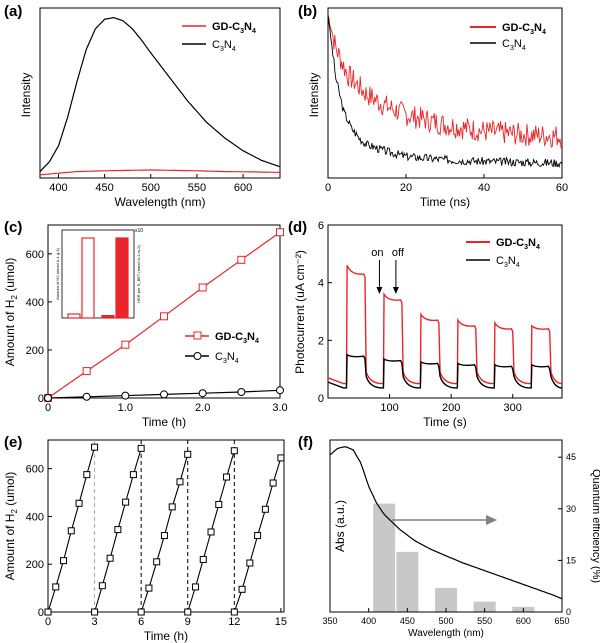 The width and height of the screenshot is (600, 643). Describe the element at coordinates (281, 622) in the screenshot. I see `x-tick-label: 15` at that location.